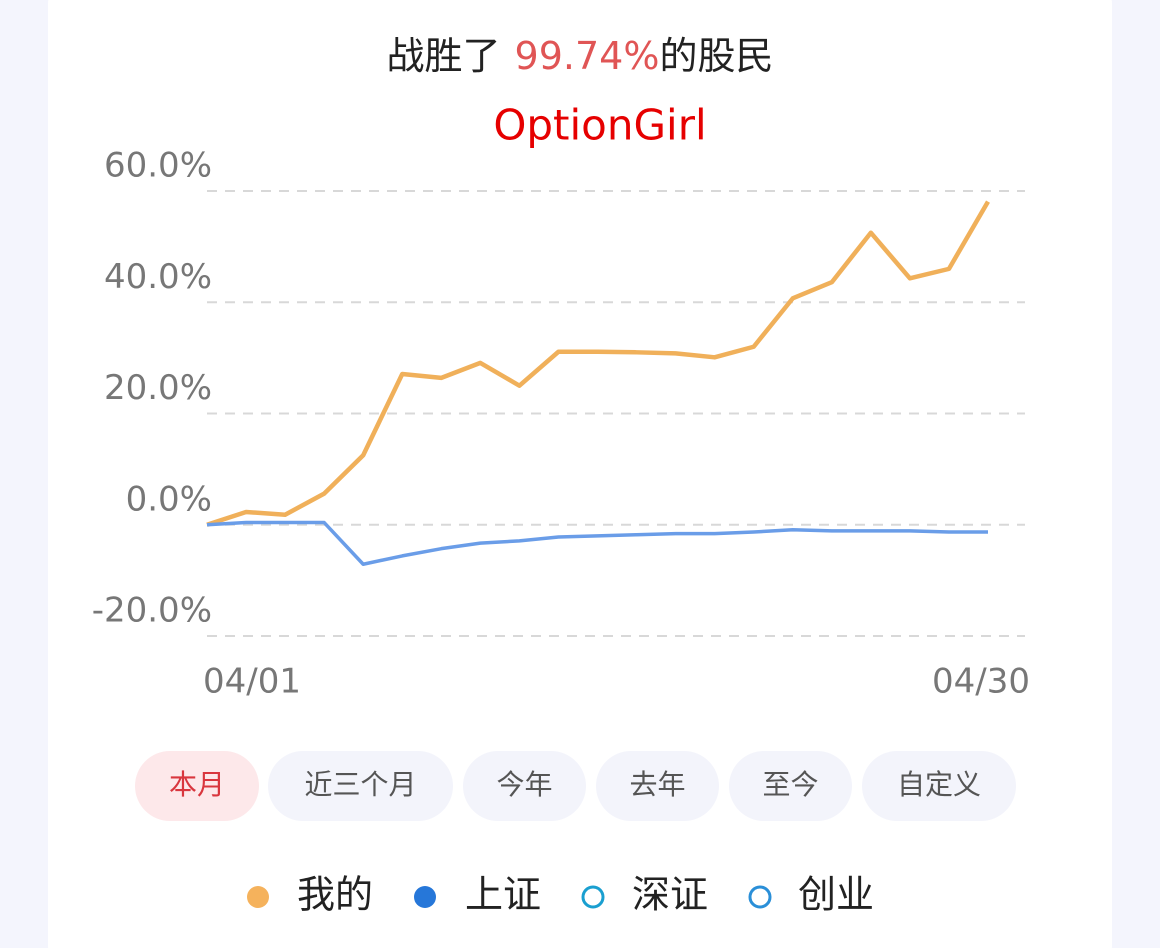  I want to click on tab-label: 本月, so click(197, 784).